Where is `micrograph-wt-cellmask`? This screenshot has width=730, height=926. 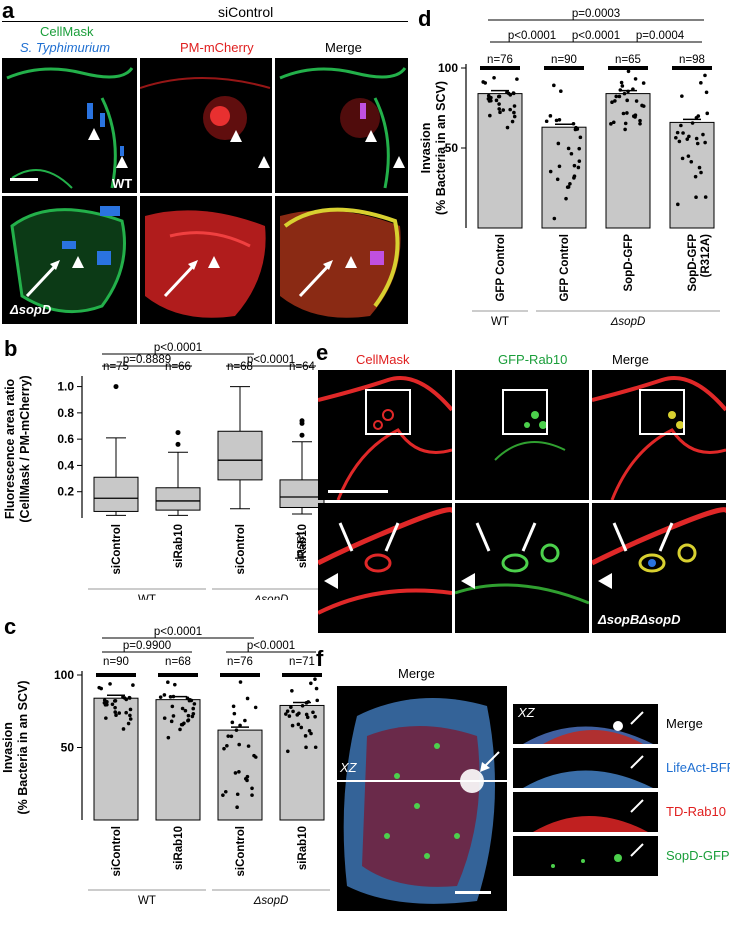 micrograph-wt-cellmask is located at coordinates (69, 125).